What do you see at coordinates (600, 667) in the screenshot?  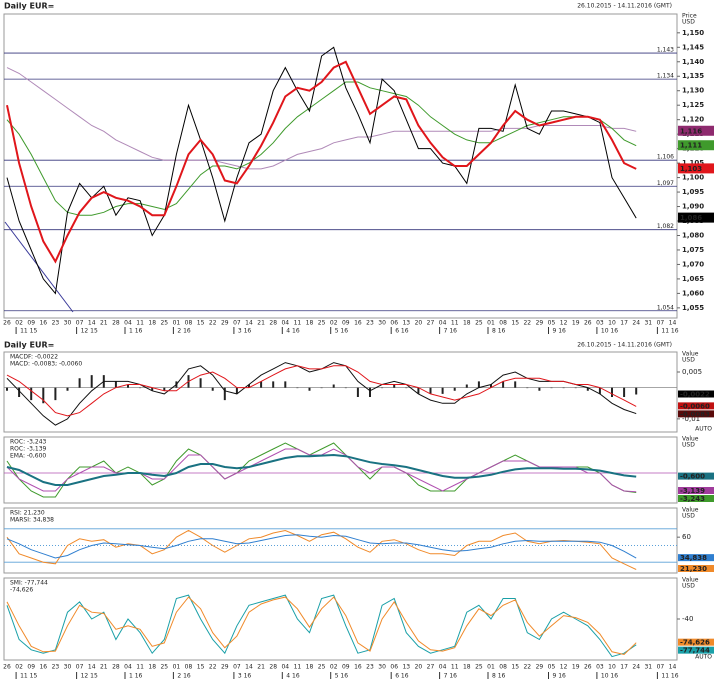 I see `x-tick-label: 03` at bounding box center [600, 667].